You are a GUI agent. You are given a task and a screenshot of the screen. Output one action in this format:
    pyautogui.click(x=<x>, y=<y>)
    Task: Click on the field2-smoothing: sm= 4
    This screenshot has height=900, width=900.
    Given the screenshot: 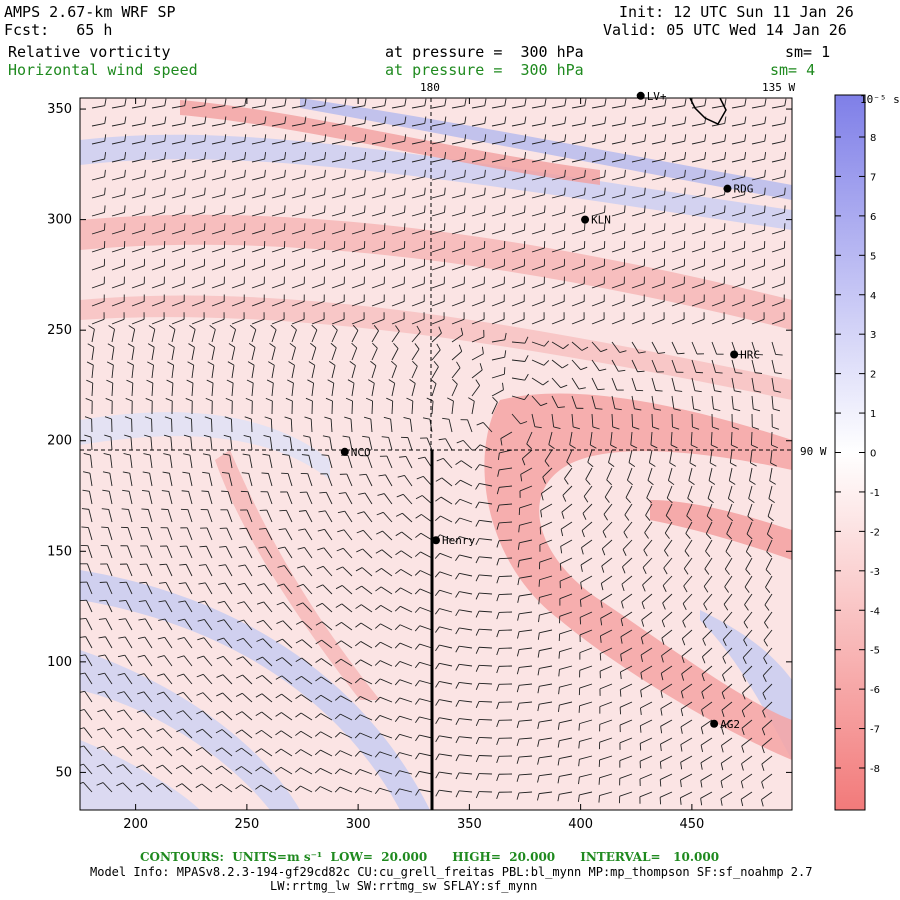 What is the action you would take?
    pyautogui.click(x=793, y=70)
    